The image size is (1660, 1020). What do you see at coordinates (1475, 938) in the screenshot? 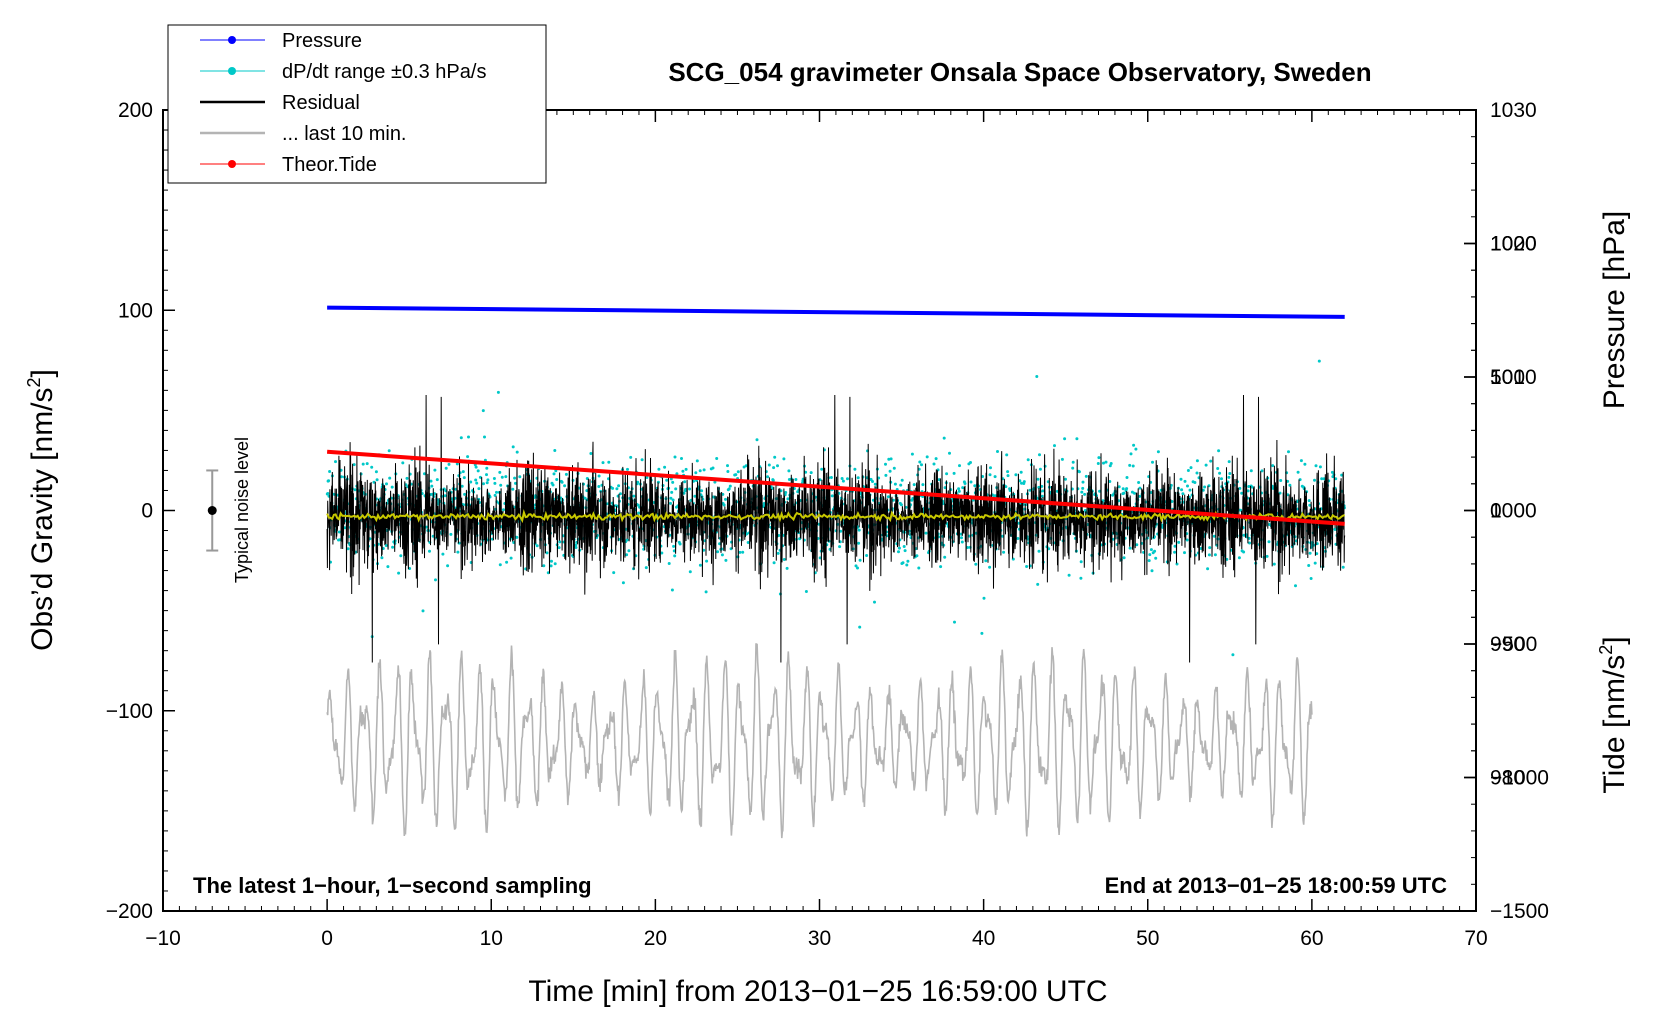
I see `x-tick-label: 70` at bounding box center [1475, 938].